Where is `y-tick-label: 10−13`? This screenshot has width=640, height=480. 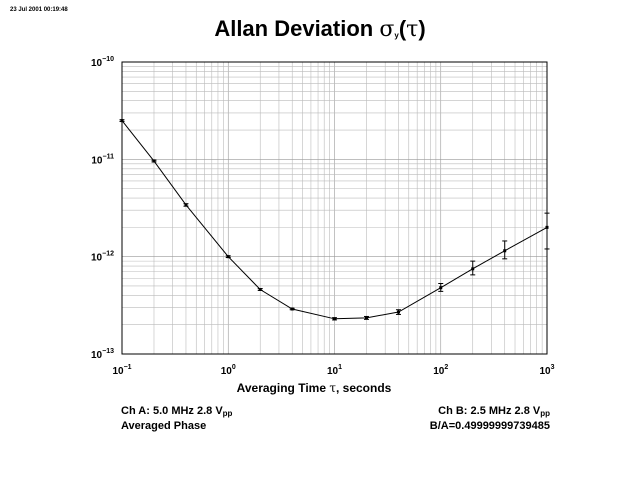 y-tick-label: 10−13 is located at coordinates (102, 354).